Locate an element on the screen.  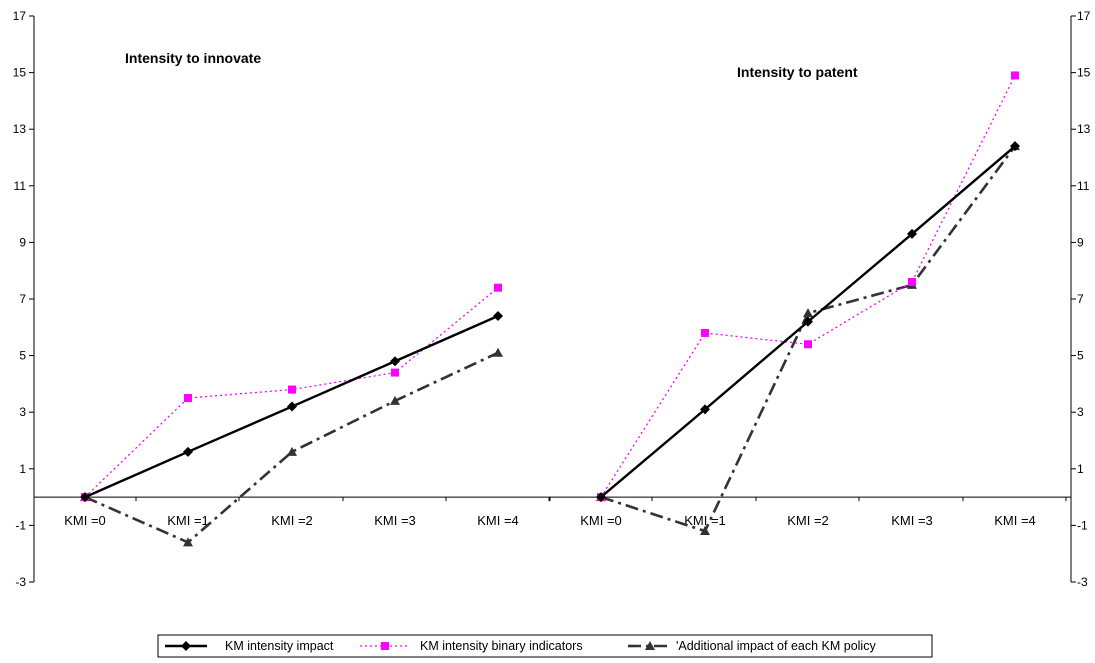
y-tick-label-left: 5 is located at coordinates (22, 356).